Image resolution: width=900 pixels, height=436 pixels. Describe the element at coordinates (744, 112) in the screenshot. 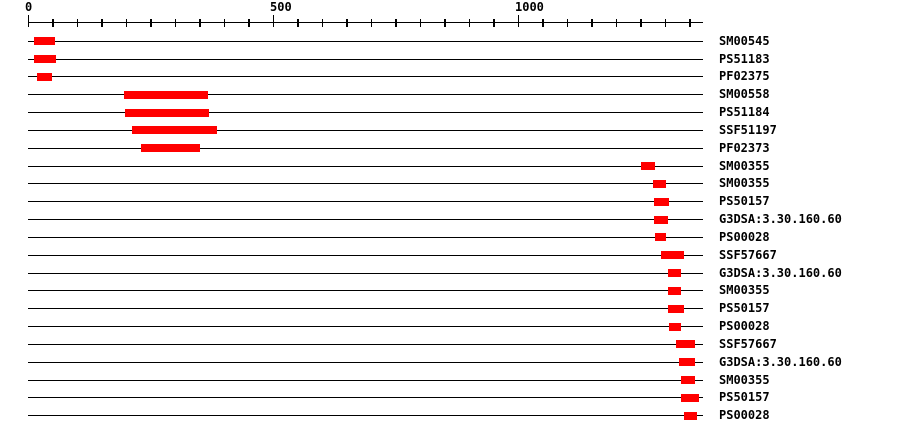

I see `signature-label: PS51184` at that location.